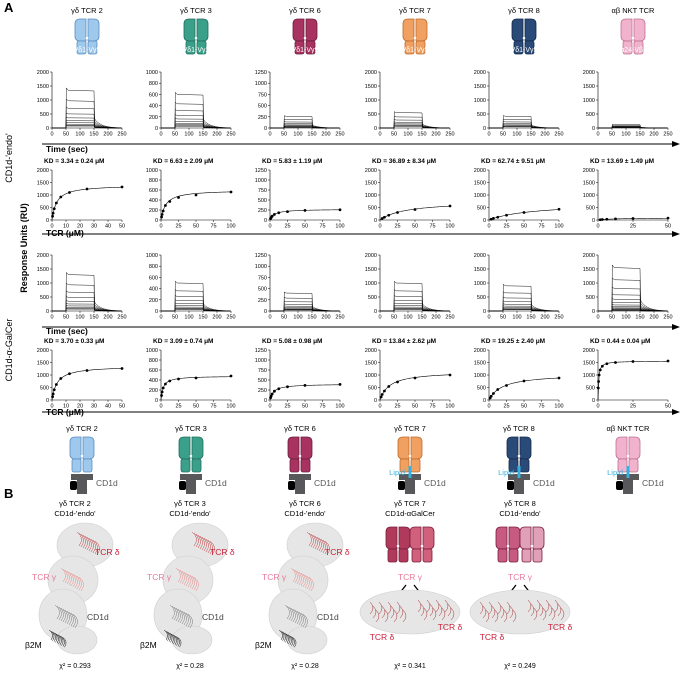  I want to click on kd-label: KD = 5.08 ± 0.98 μM, so click(292, 341).